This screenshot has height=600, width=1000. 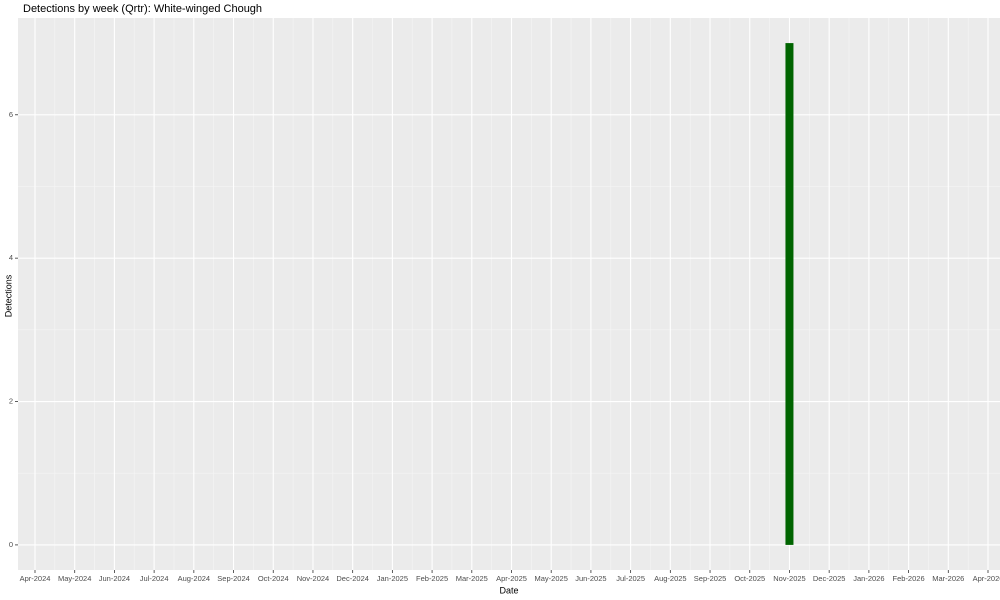 I want to click on bar, so click(x=789, y=294).